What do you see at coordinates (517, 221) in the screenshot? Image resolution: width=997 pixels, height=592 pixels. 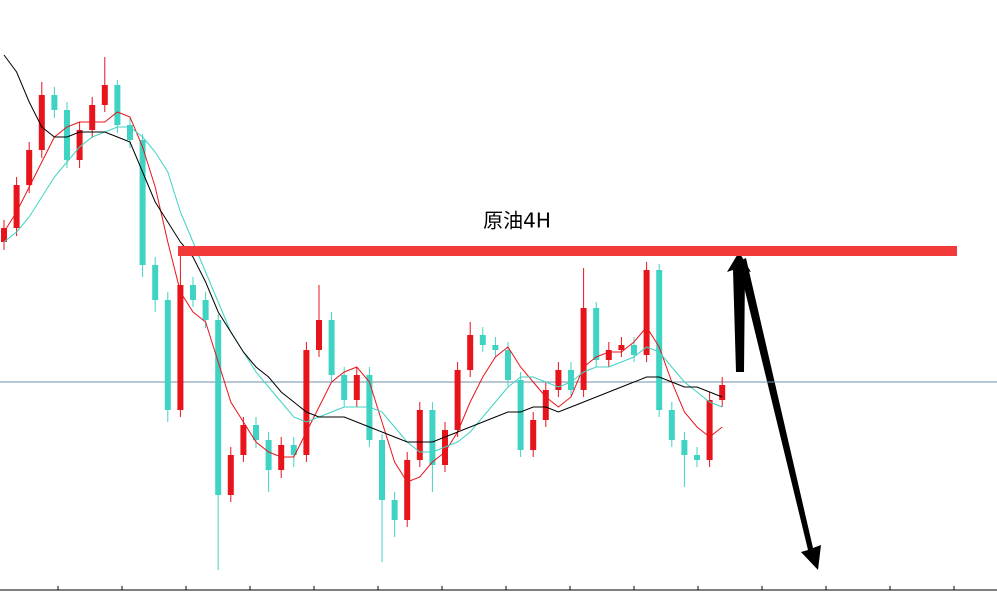 I see `annotation: 原油4H` at bounding box center [517, 221].